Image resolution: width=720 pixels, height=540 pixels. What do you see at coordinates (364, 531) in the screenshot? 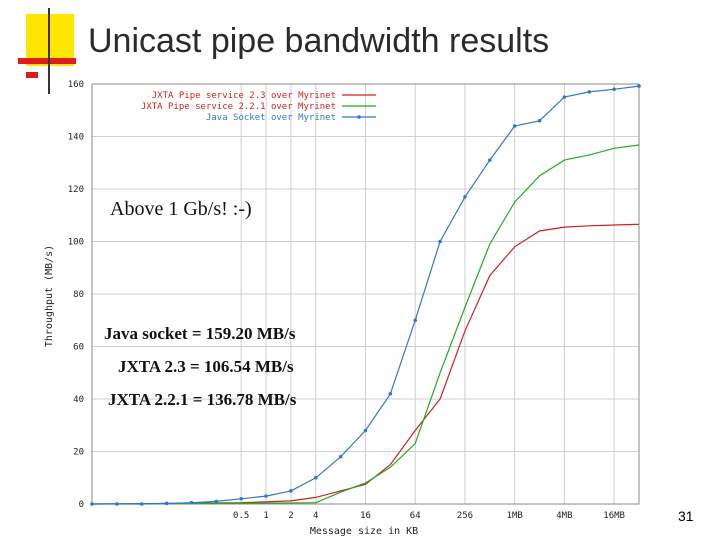
I see `x-axis-label: Message size in KB` at bounding box center [364, 531].